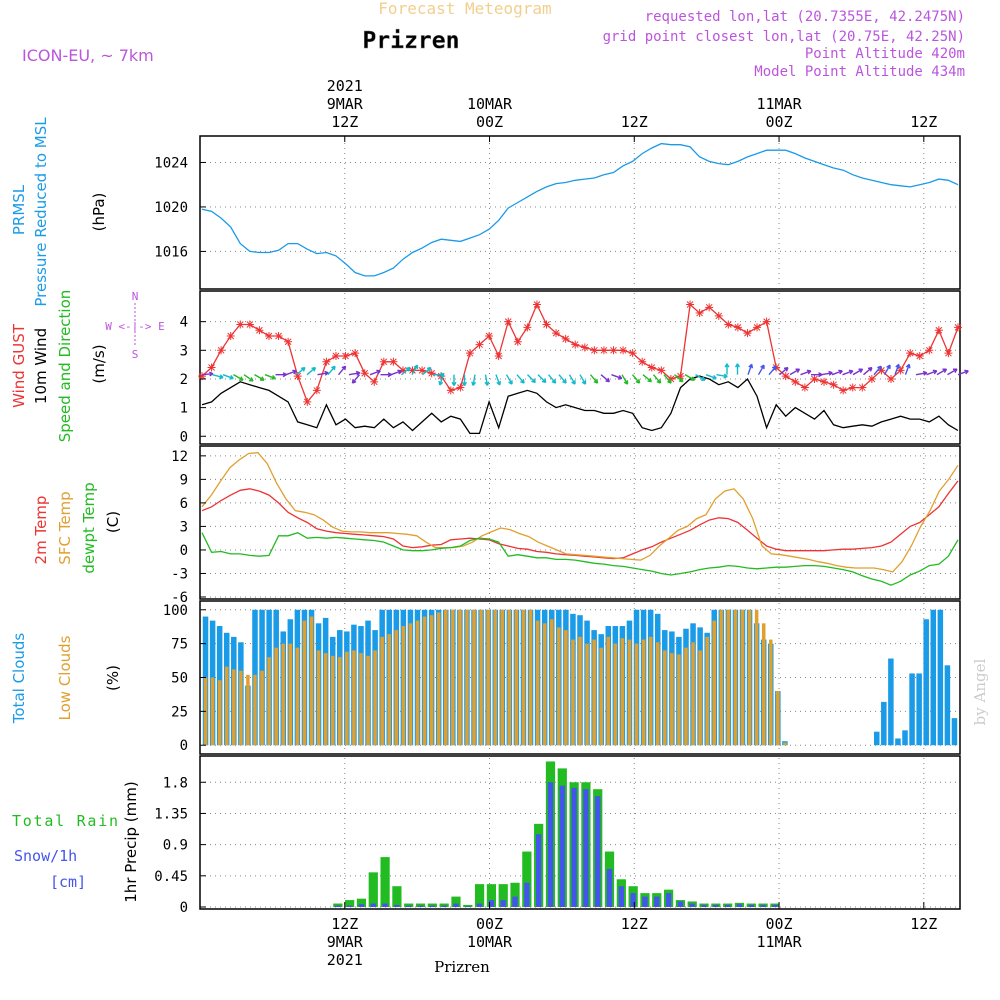 The width and height of the screenshot is (1000, 1000). What do you see at coordinates (135, 296) in the screenshot?
I see `compass-north: N` at bounding box center [135, 296].